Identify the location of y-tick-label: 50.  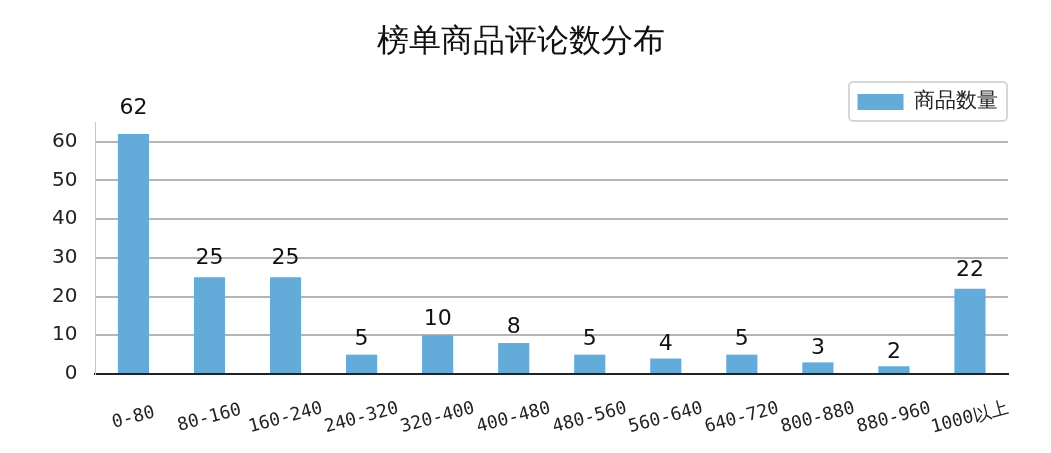
(65, 178).